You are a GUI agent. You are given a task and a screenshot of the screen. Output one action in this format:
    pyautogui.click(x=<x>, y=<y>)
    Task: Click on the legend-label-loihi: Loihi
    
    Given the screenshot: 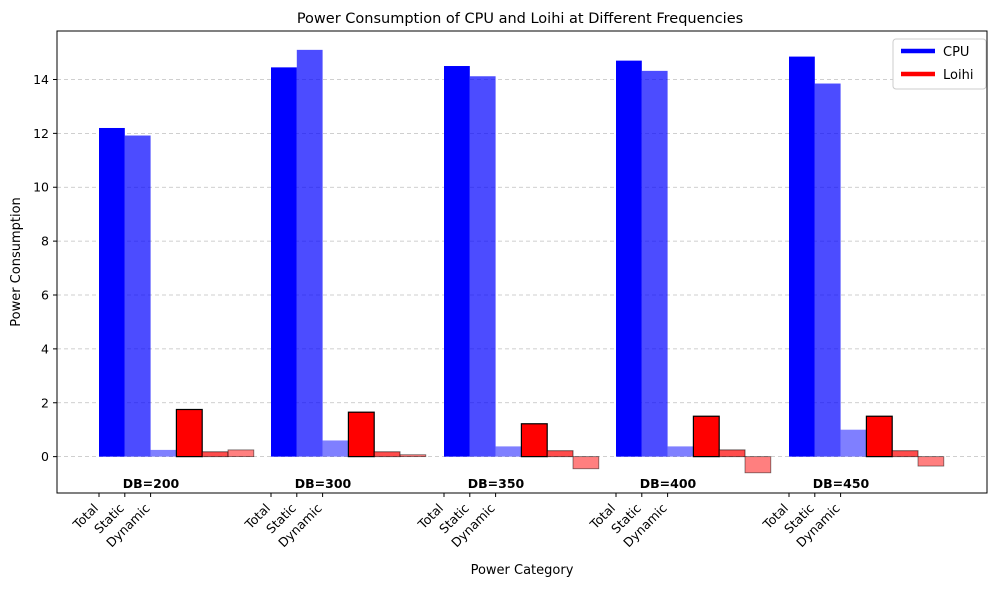 What is the action you would take?
    pyautogui.click(x=958, y=75)
    